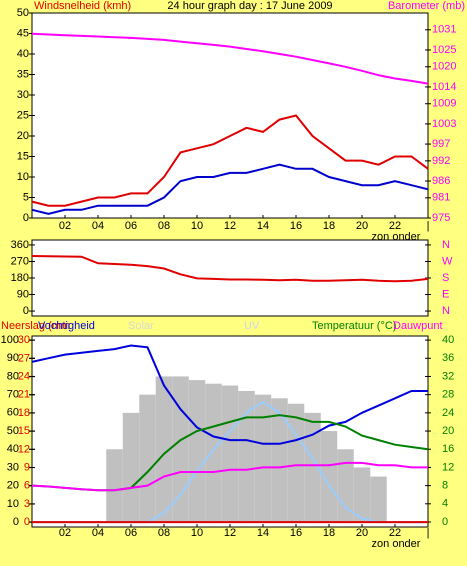 This screenshot has height=566, width=467. I want to click on series-label: Neerslag (mm, so click(35, 326).